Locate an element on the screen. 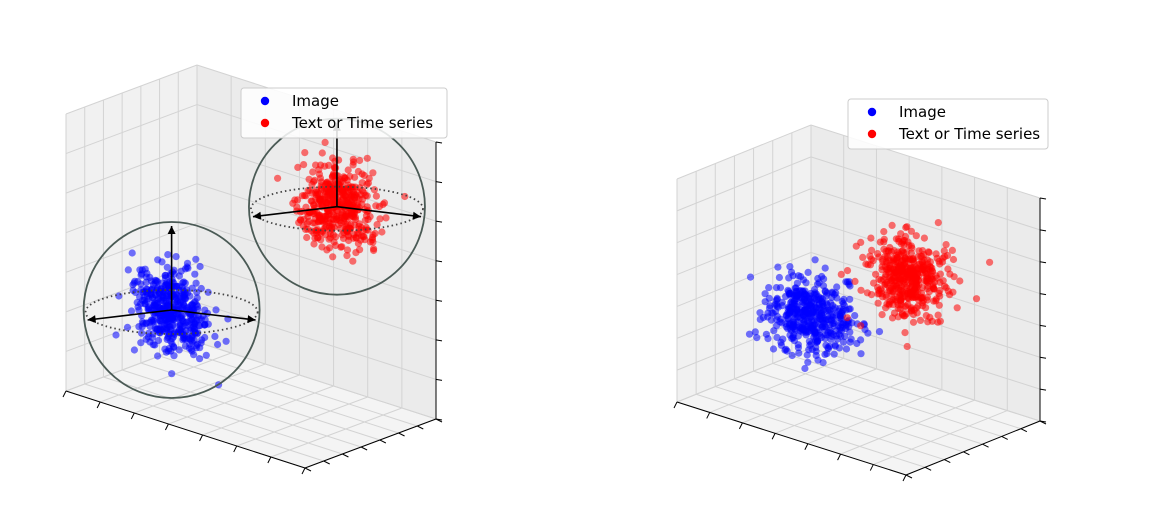 The height and width of the screenshot is (527, 1172). x-axis-line is located at coordinates (185, 429).